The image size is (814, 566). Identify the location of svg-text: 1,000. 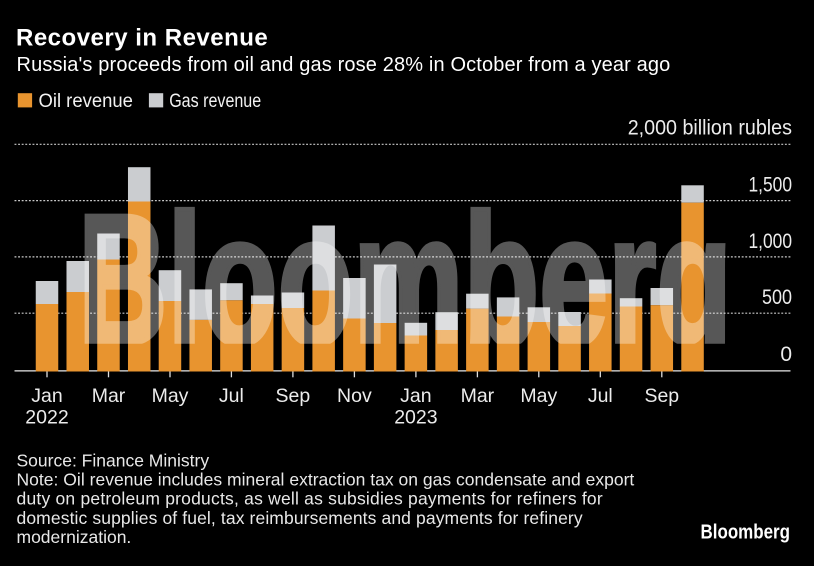
(771, 241).